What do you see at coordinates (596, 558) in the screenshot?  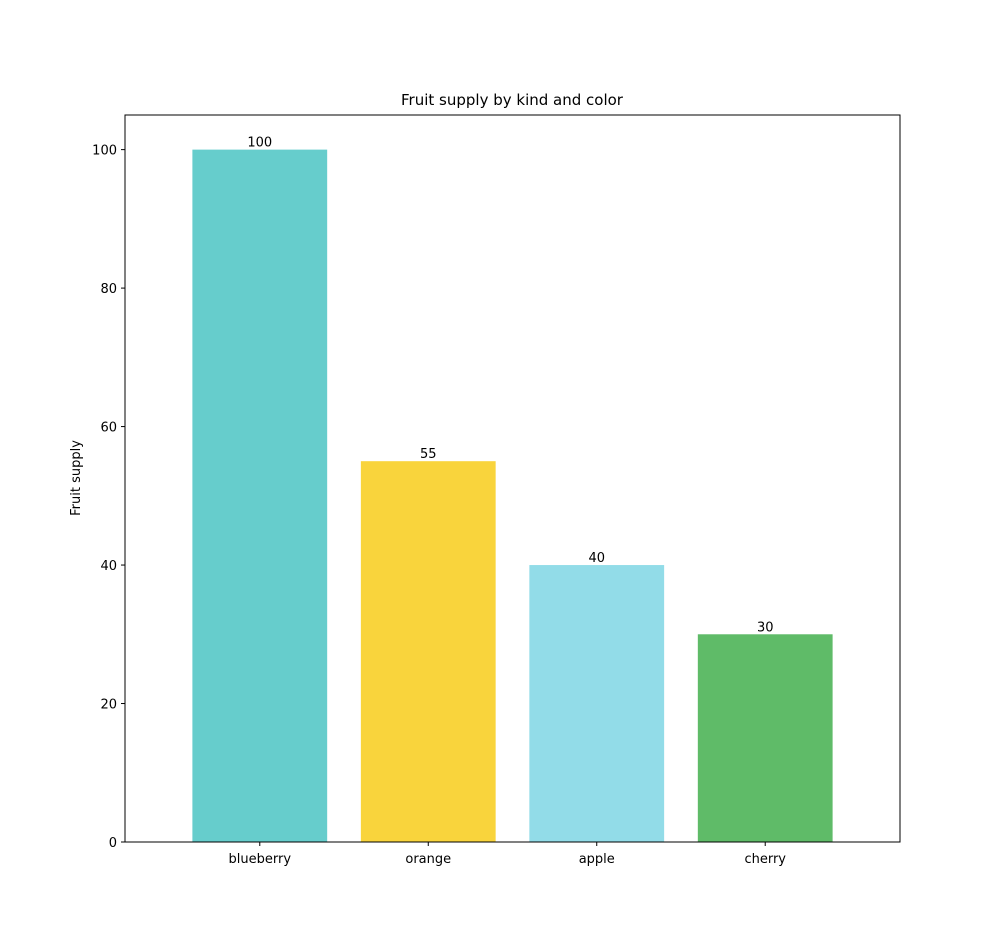 I see `data-label: 40` at bounding box center [596, 558].